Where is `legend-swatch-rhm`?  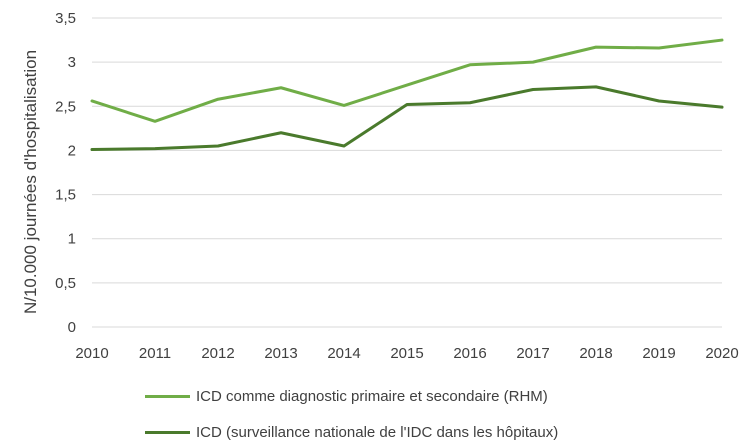
legend-swatch-rhm is located at coordinates (167, 396).